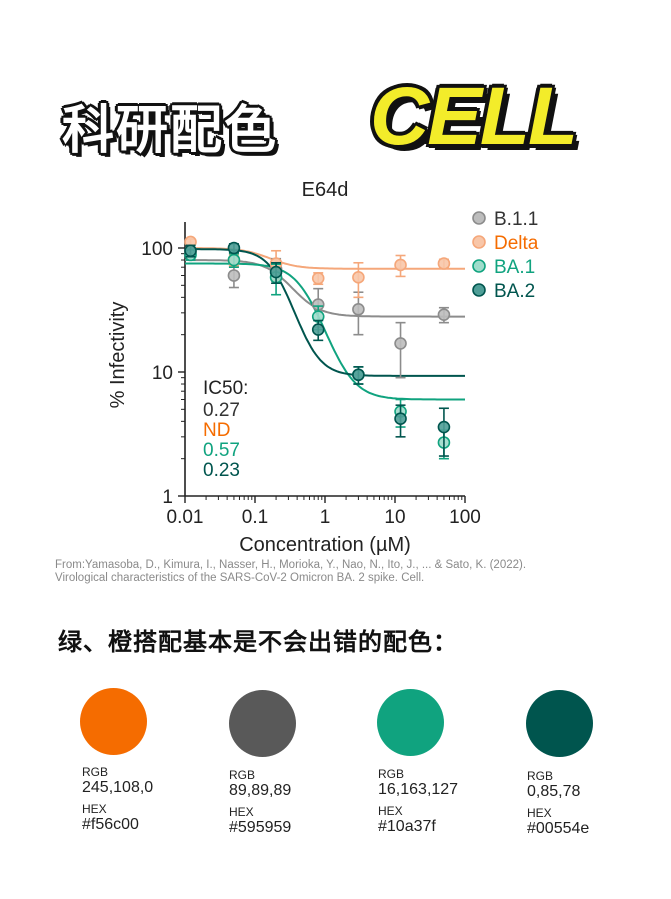 The width and height of the screenshot is (671, 899). What do you see at coordinates (410, 722) in the screenshot?
I see `color-circle-green` at bounding box center [410, 722].